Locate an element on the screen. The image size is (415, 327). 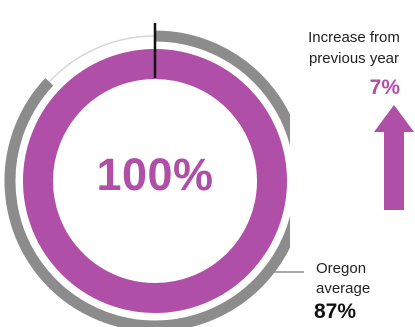
increase-label-line-2: previous year is located at coordinates (354, 58).